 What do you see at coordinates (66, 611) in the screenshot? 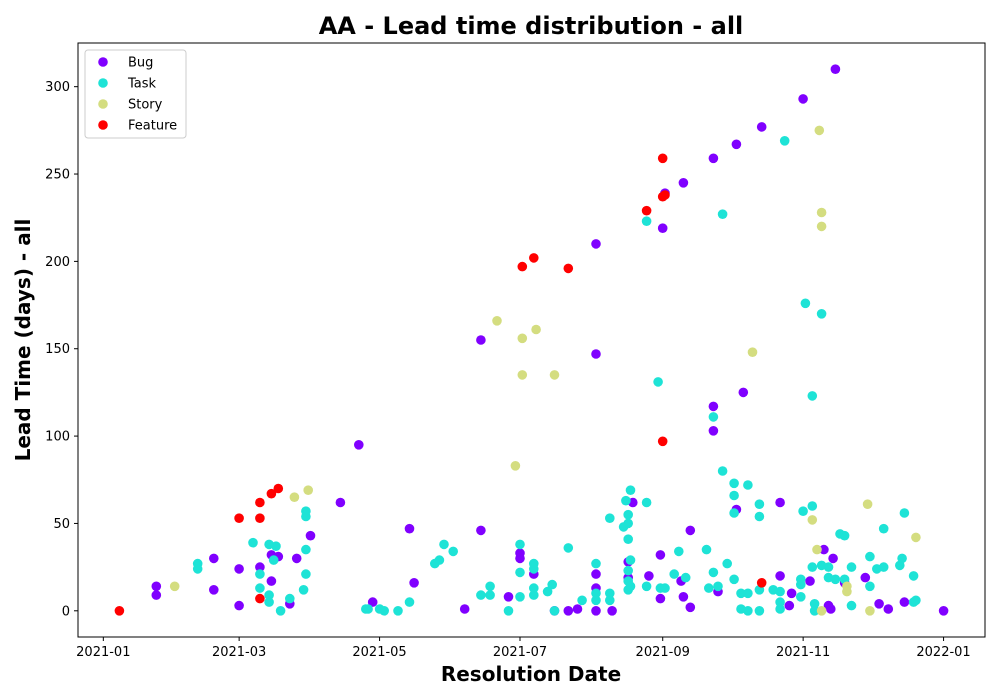
I see `y-tick-label: 0` at bounding box center [66, 611].